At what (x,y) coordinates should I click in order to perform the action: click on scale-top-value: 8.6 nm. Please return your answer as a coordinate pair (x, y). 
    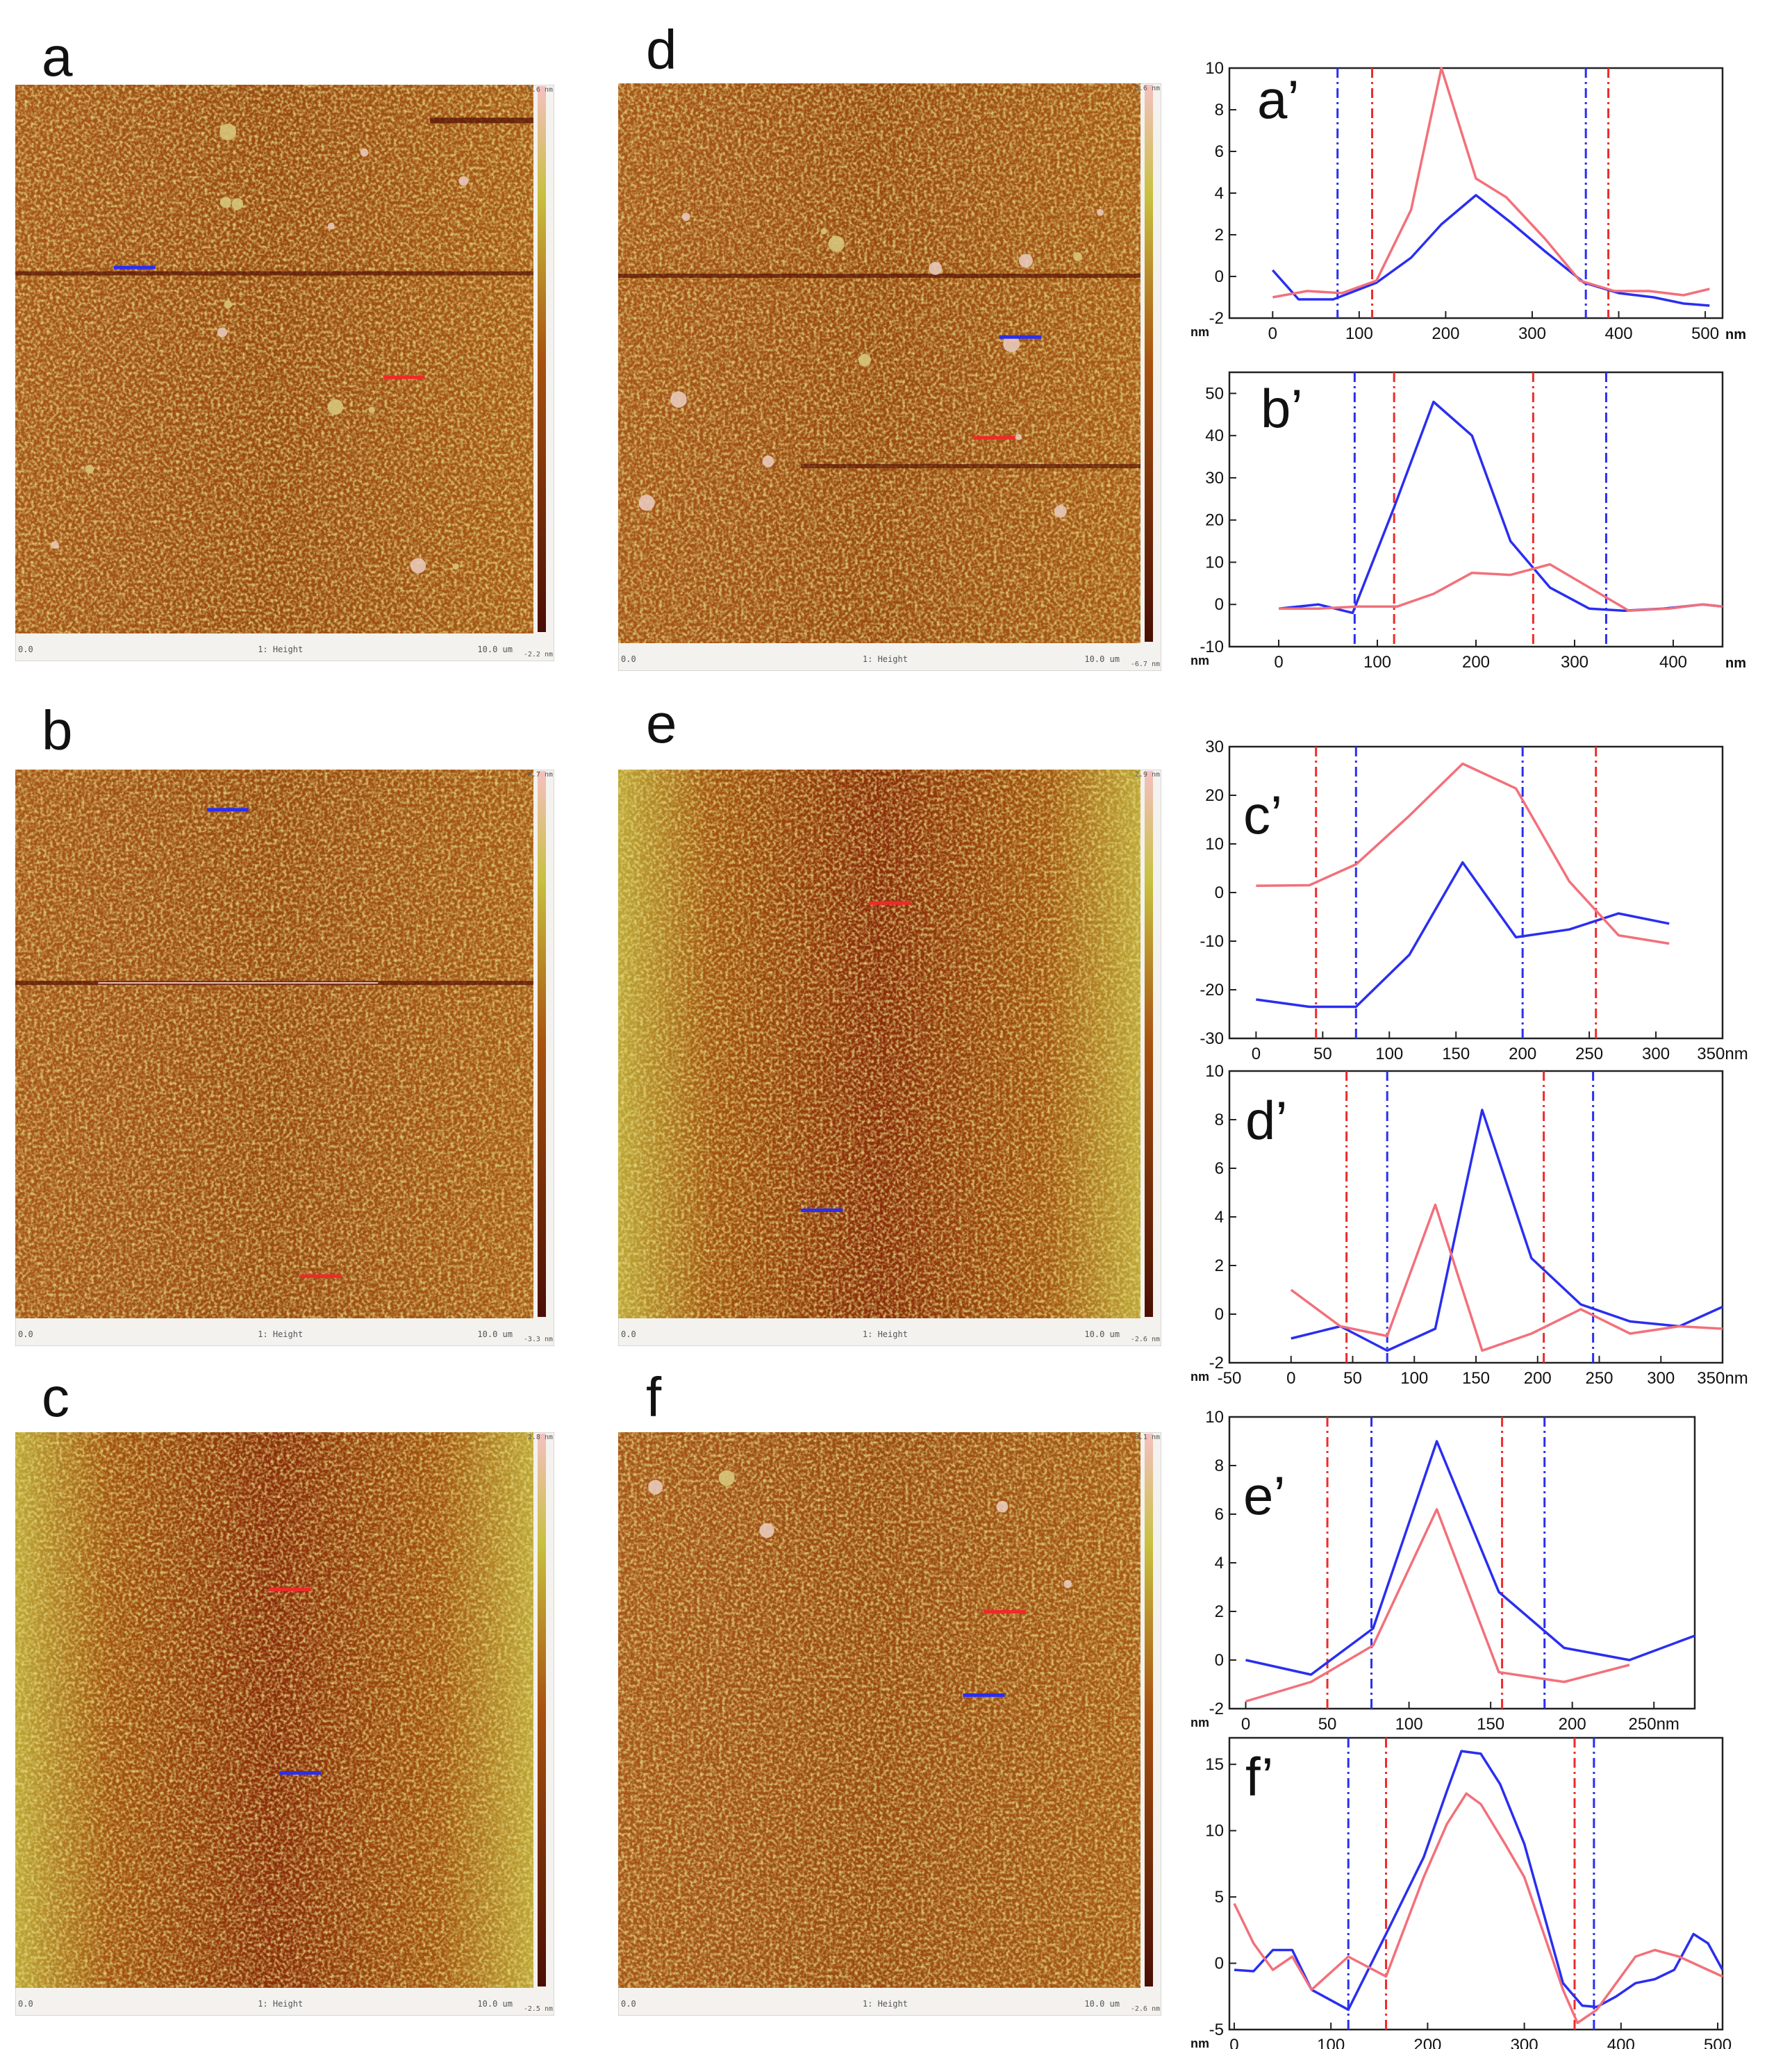
    Looking at the image, I should click on (1147, 89).